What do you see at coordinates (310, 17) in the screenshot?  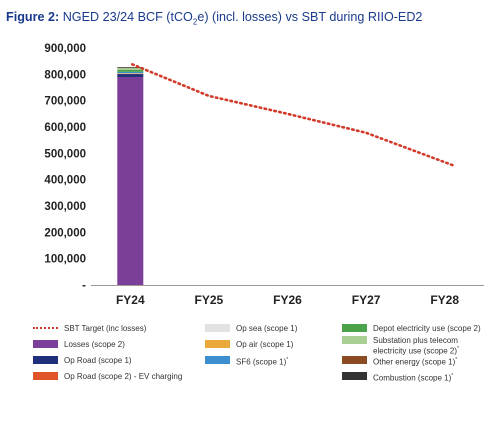 I see `title-text-b: e) (incl. losses) vs SBT during RIIO-ED2` at bounding box center [310, 17].